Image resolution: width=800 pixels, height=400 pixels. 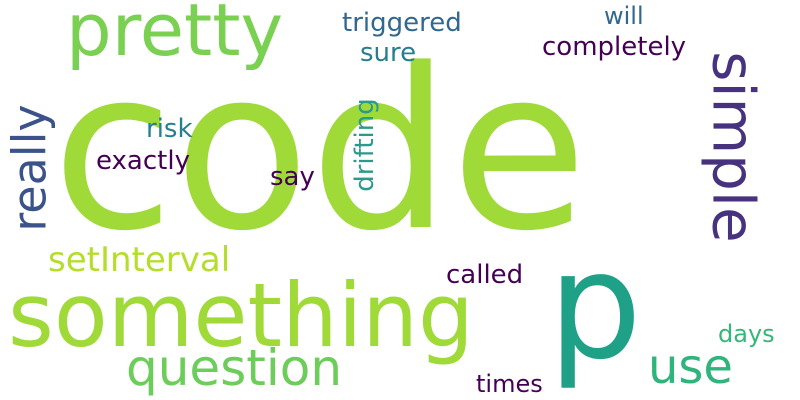 I want to click on word-called: called, so click(x=485, y=275).